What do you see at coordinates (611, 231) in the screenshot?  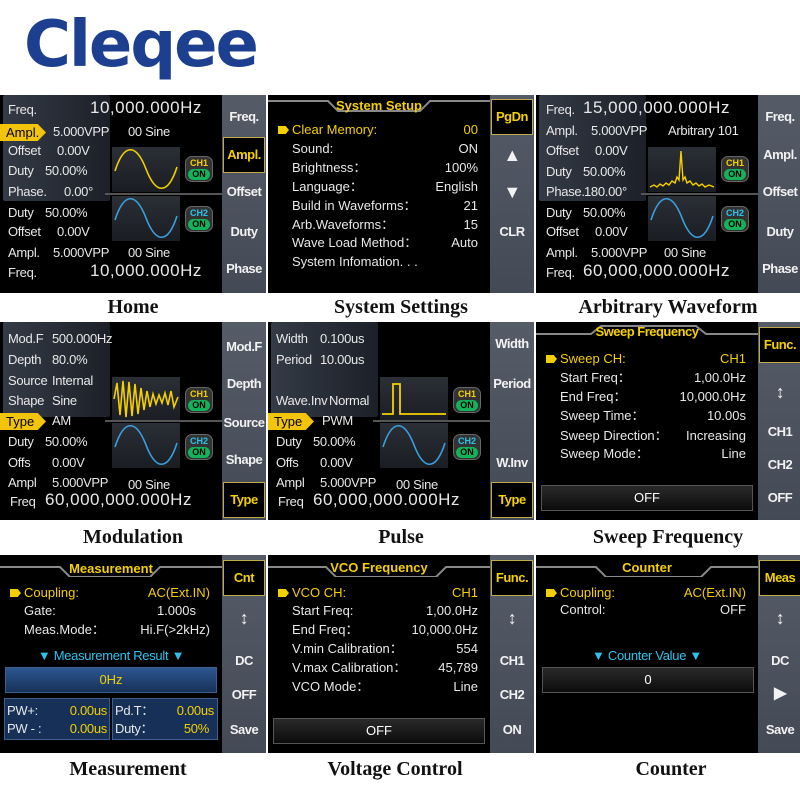 I see `ch2-offset-value: 0.00V` at bounding box center [611, 231].